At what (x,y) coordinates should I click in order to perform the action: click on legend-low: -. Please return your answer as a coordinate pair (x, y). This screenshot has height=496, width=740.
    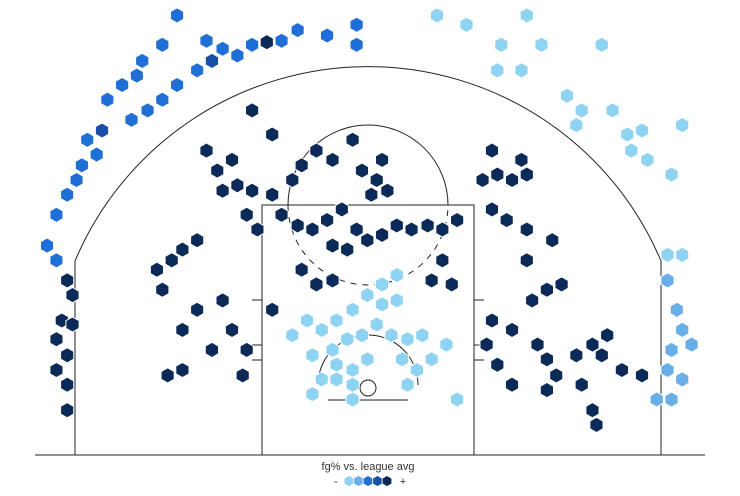
    Looking at the image, I should click on (336, 482).